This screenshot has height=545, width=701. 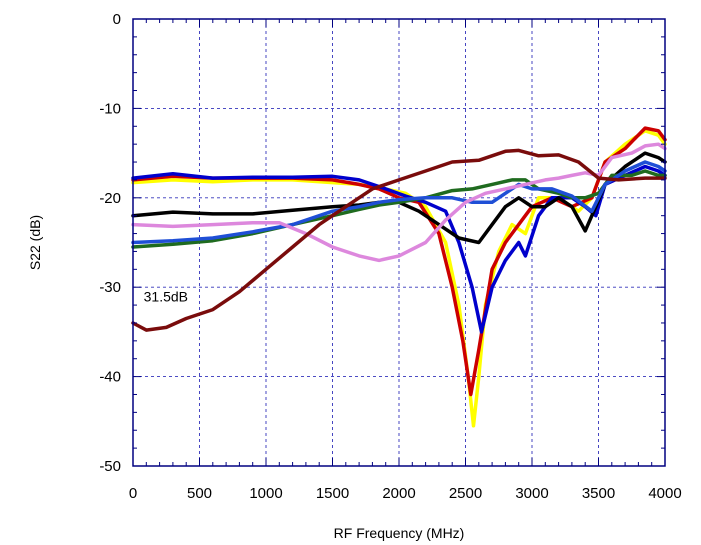 What do you see at coordinates (332, 493) in the screenshot?
I see `x-tick-label: 1500` at bounding box center [332, 493].